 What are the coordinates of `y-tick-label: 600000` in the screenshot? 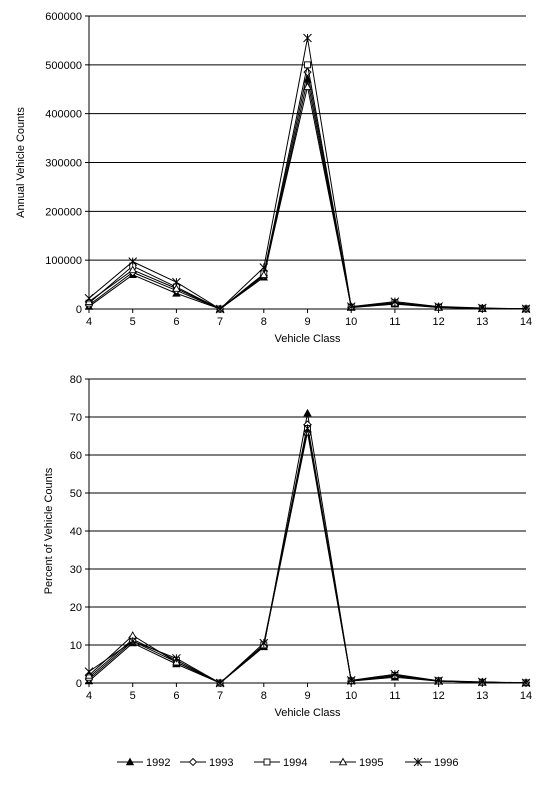 It's located at (63, 17).